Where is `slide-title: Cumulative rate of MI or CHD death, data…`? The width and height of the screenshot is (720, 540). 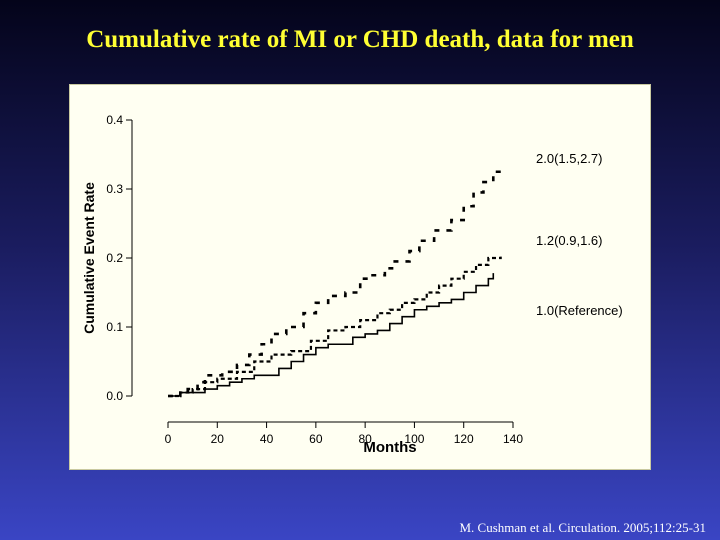 slide-title: Cumulative rate of MI or CHD death, data… is located at coordinates (360, 39).